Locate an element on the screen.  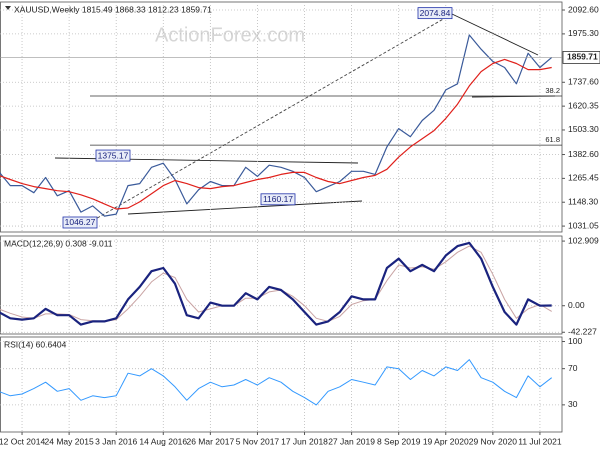
y-tick-label: 1503.30 is located at coordinates (583, 129).